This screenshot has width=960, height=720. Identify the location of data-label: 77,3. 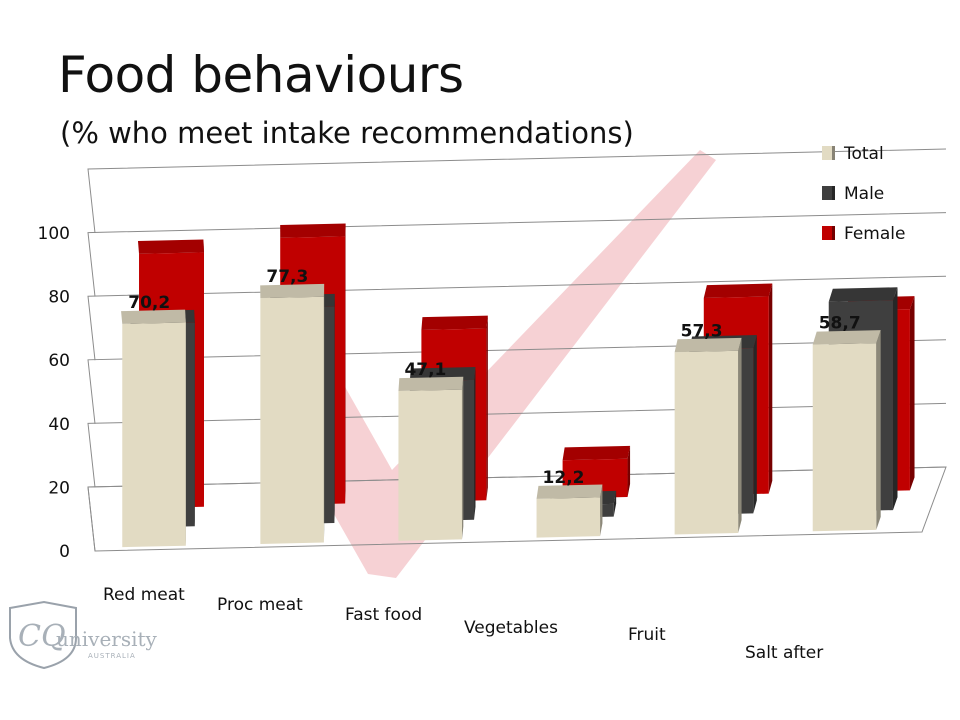
(287, 277).